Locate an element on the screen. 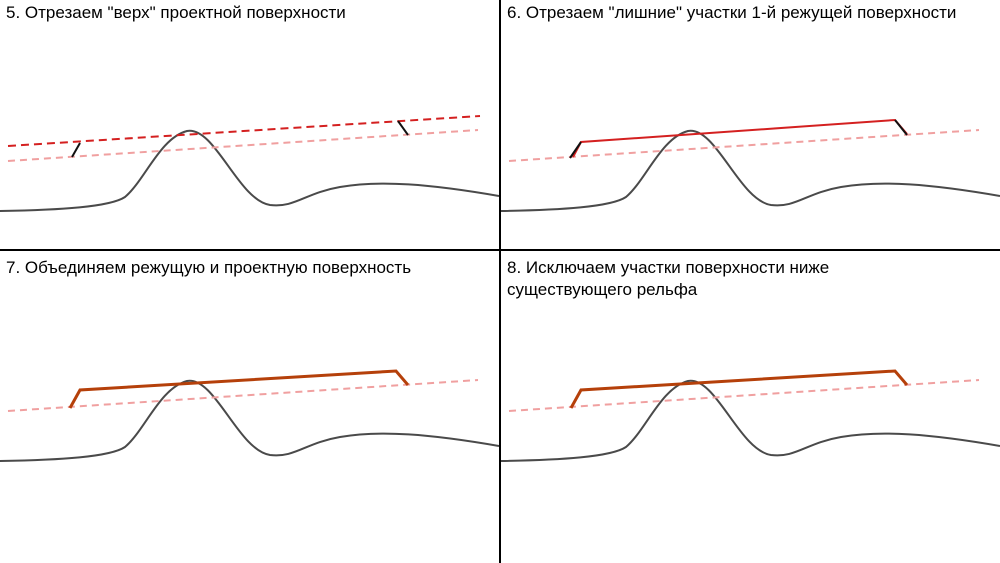 The width and height of the screenshot is (1000, 563). panel-title-line-2: существующего рельфа is located at coordinates (602, 289).